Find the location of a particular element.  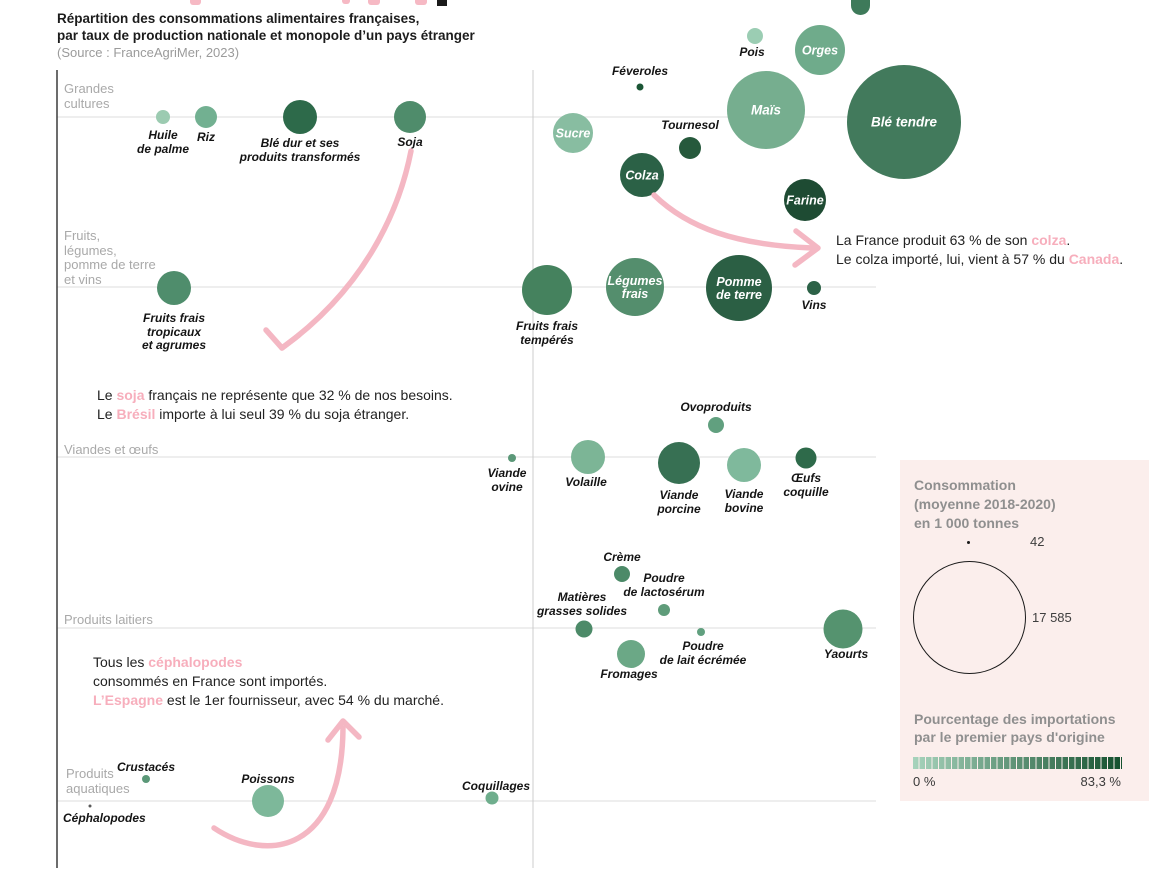

bubble-yaourts is located at coordinates (843, 629).